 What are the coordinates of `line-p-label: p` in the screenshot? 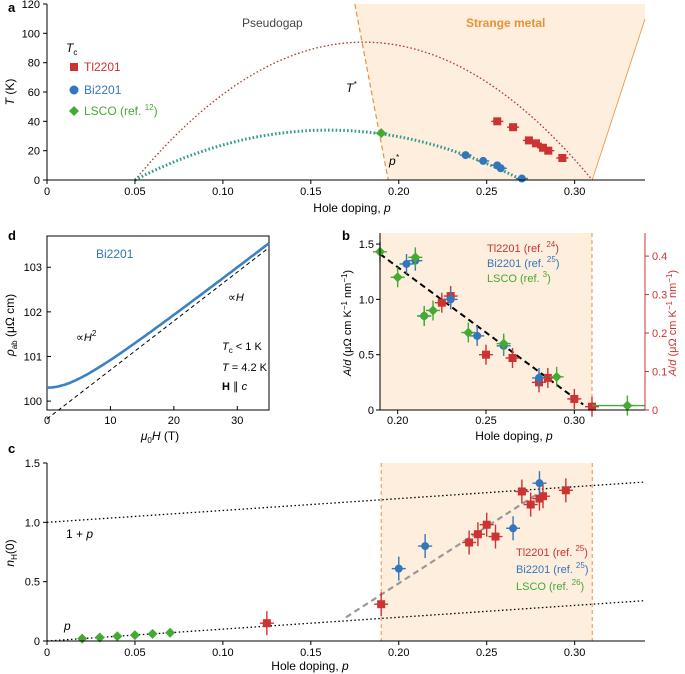 It's located at (67, 626).